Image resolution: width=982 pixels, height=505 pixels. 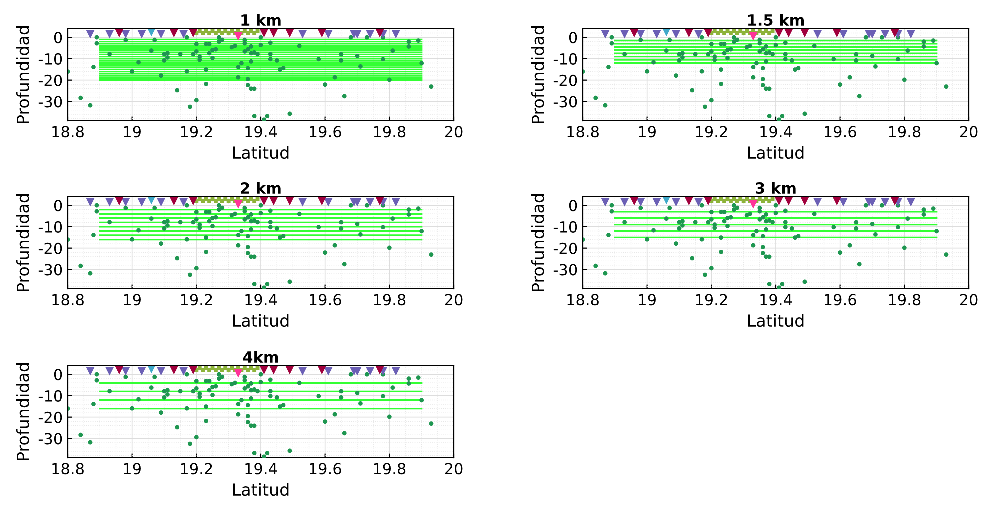 I want to click on chart-title: 1.5 km, so click(x=776, y=20).